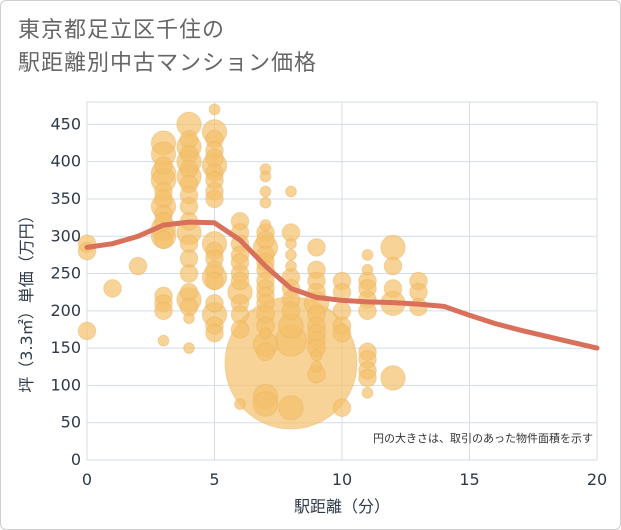 The image size is (621, 530). I want to click on x-tick-label: 5, so click(214, 479).